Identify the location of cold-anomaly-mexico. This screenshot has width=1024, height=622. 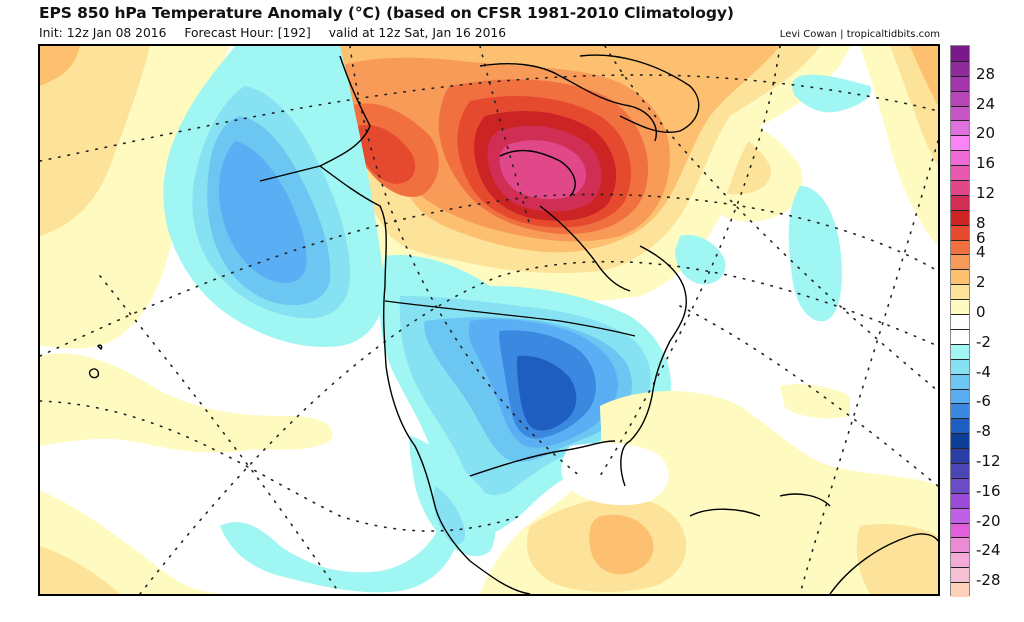
(452, 496).